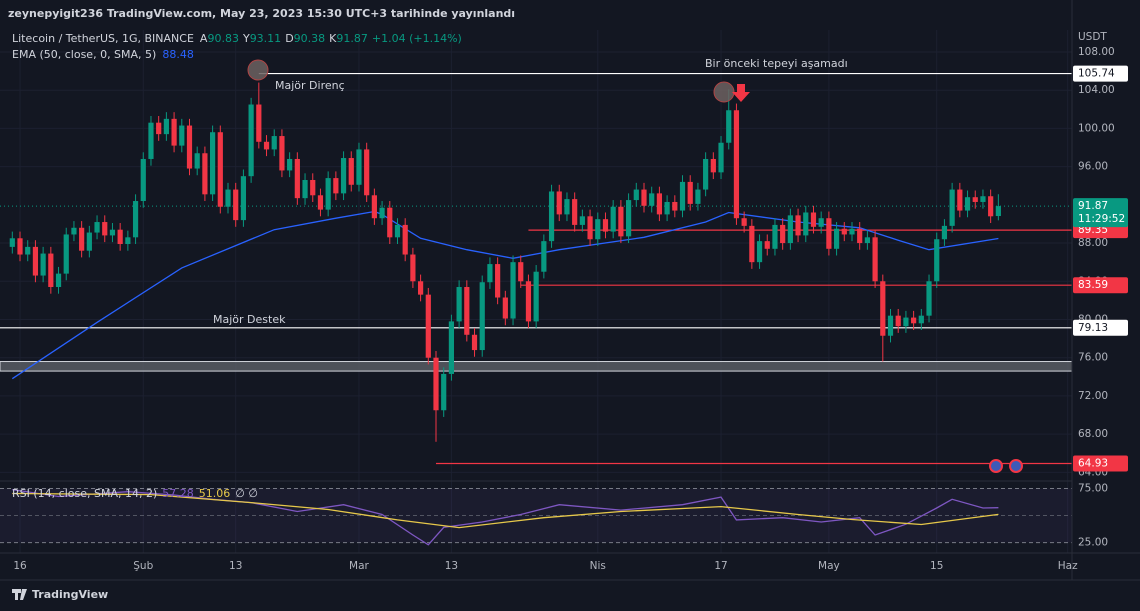 The image size is (1140, 611). What do you see at coordinates (1093, 206) in the screenshot?
I see `price-label: 91.87` at bounding box center [1093, 206].